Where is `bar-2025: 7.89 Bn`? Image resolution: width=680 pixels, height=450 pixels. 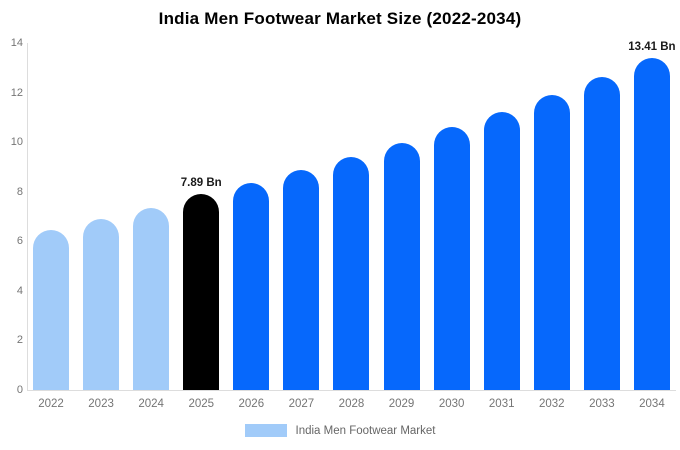
bar-2025: 7.89 Bn is located at coordinates (201, 283).